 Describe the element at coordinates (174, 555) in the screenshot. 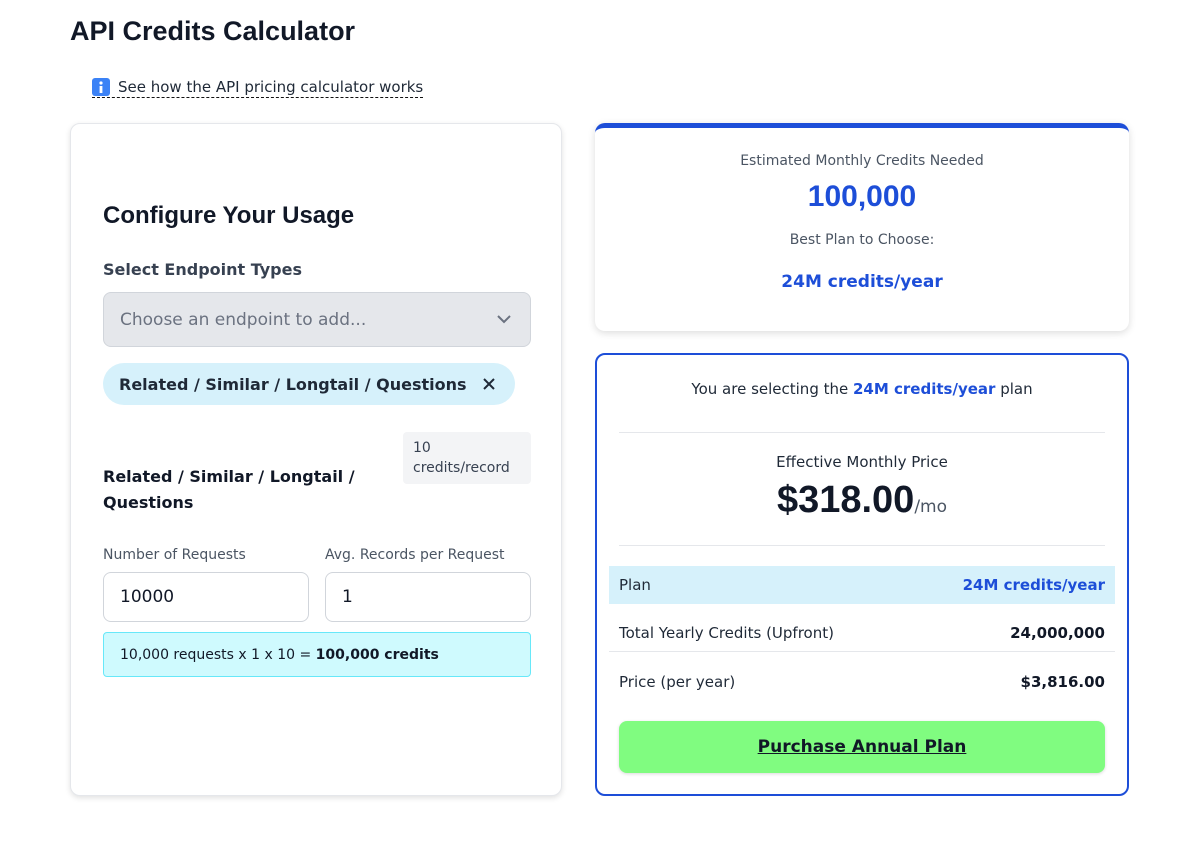

I see `requests-label: Number of Requests` at that location.